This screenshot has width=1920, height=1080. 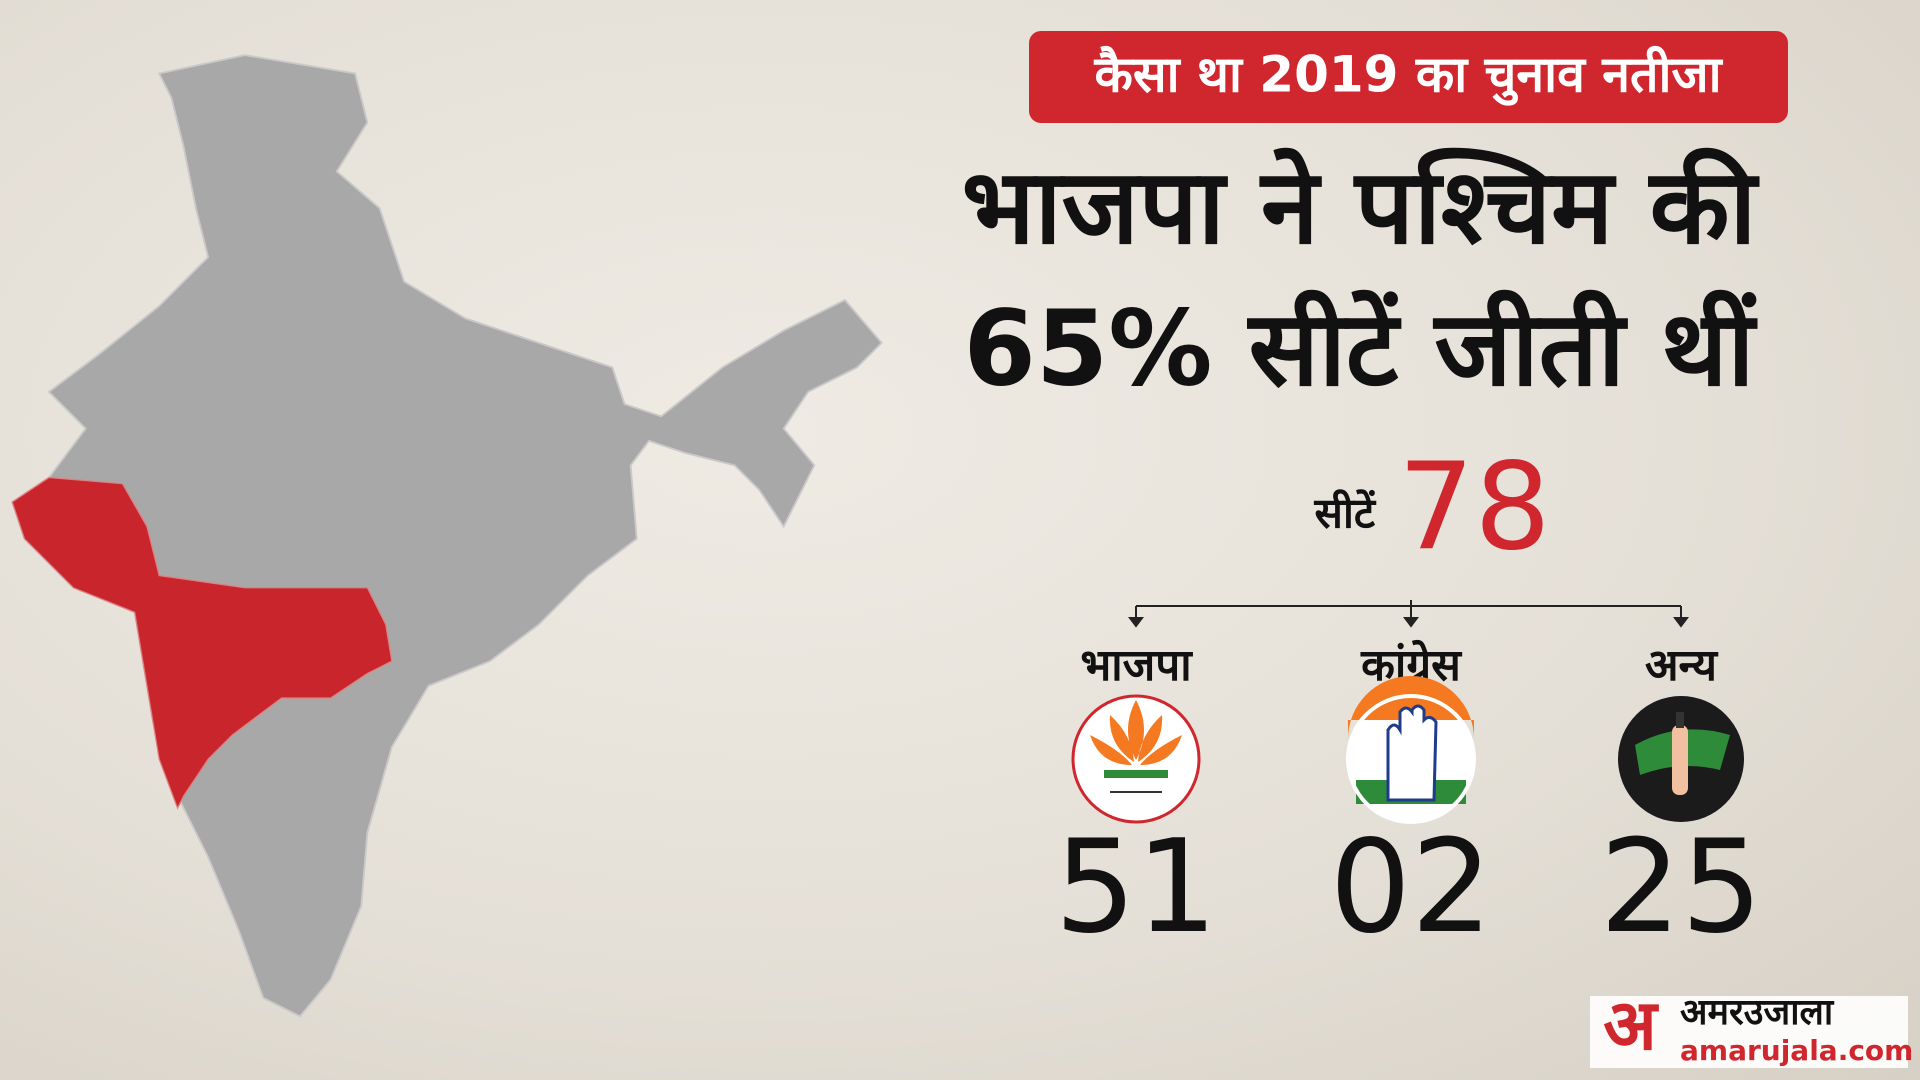 I want to click on party-seats: 25, so click(x=1681, y=887).